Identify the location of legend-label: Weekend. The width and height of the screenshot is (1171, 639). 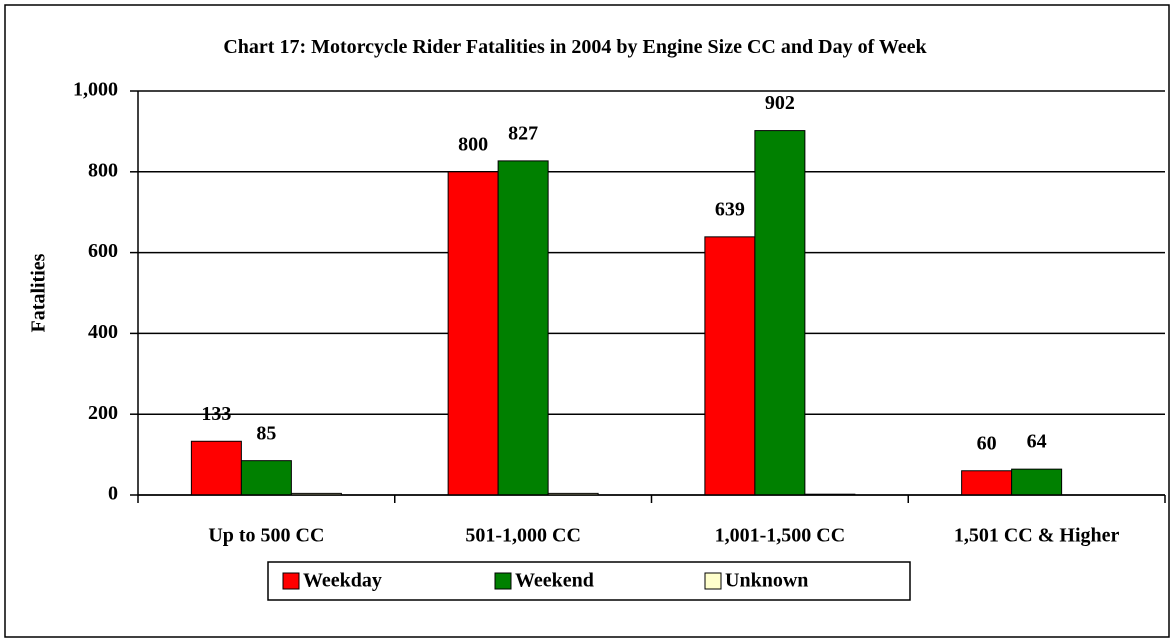
(554, 581).